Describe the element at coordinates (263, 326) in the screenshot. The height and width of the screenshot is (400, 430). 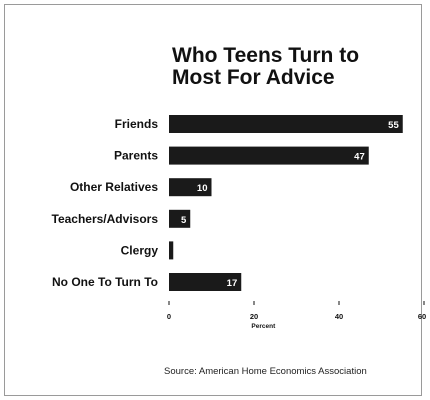
I see `x-axis-title: Percent` at that location.